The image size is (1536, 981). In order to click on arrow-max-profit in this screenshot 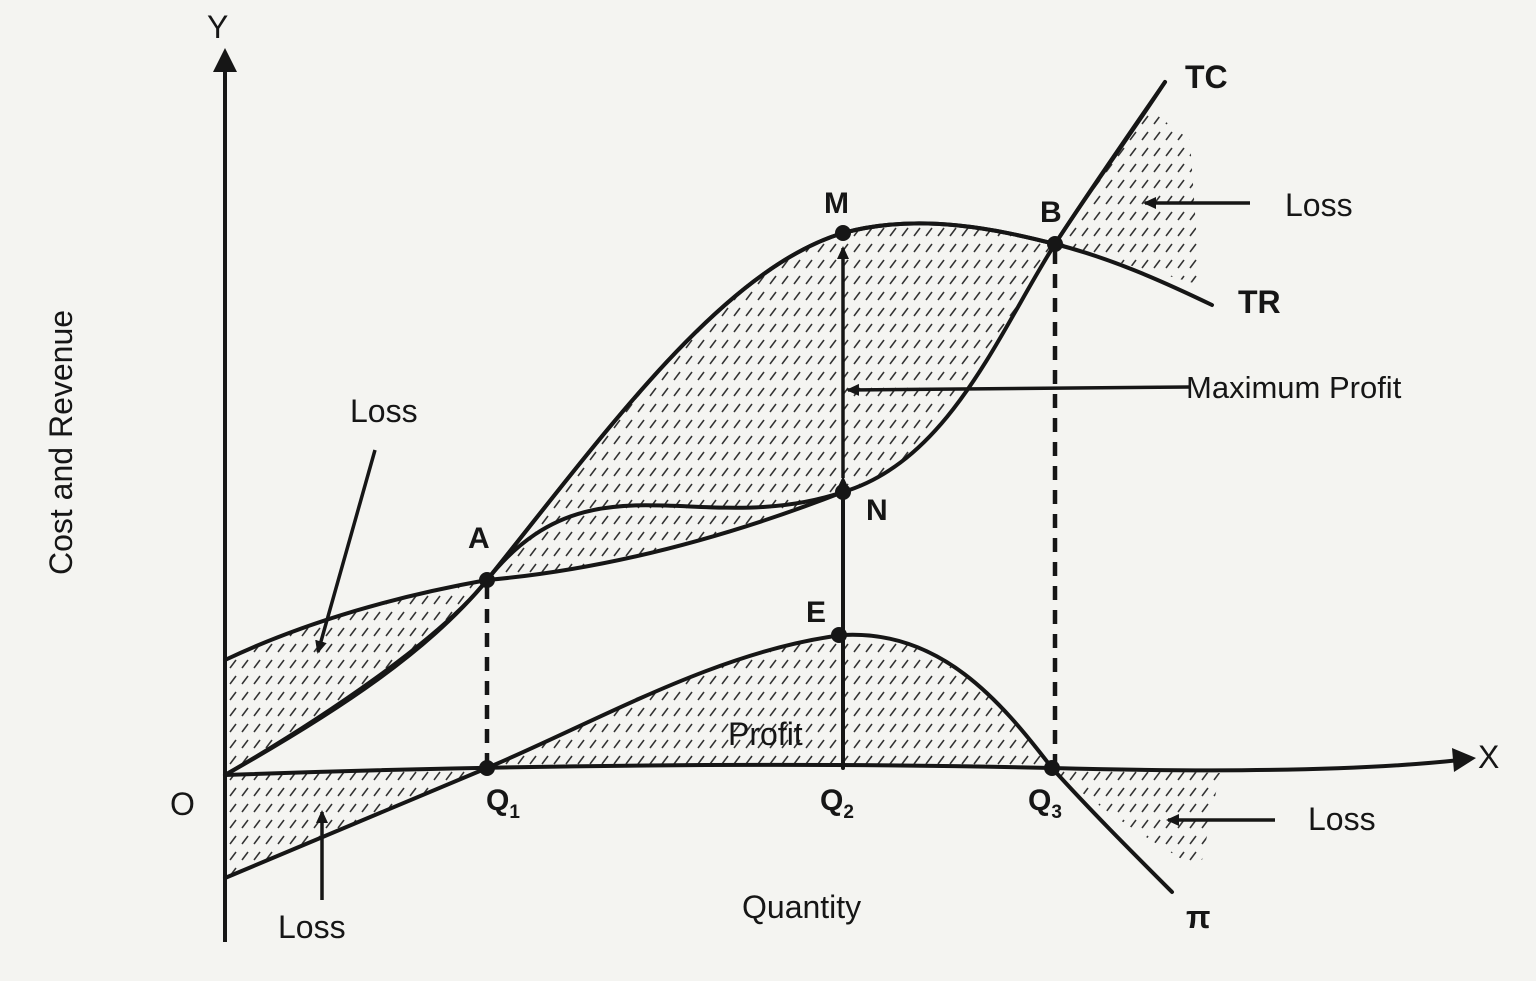, I will do `click(1018, 389)`.